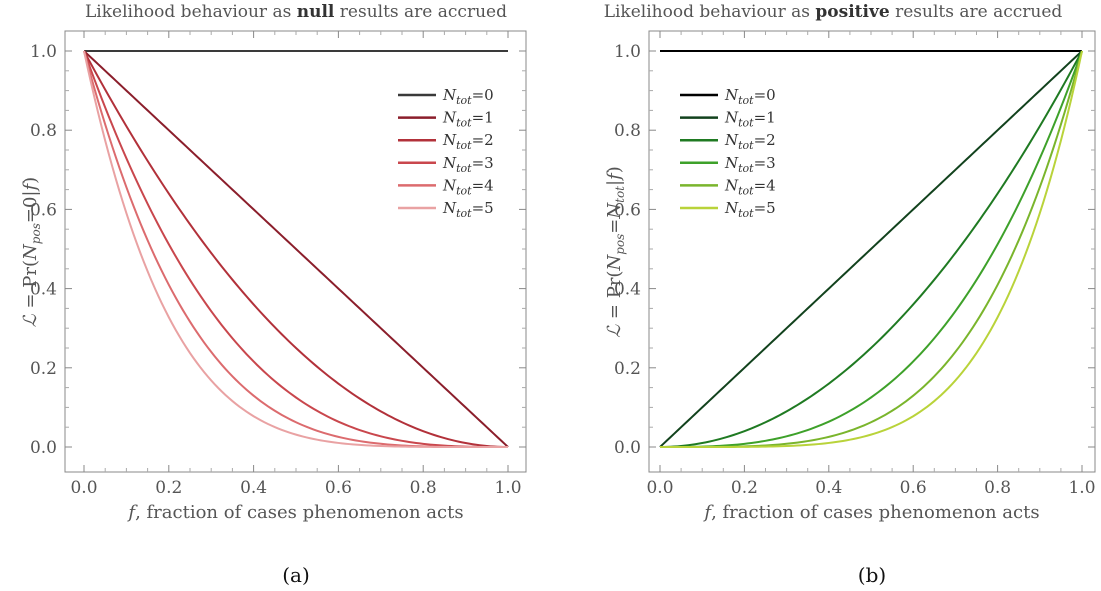  I want to click on y-axis-label-b: ℒ = Pr(Npos=Ntot|f), so click(615, 252).